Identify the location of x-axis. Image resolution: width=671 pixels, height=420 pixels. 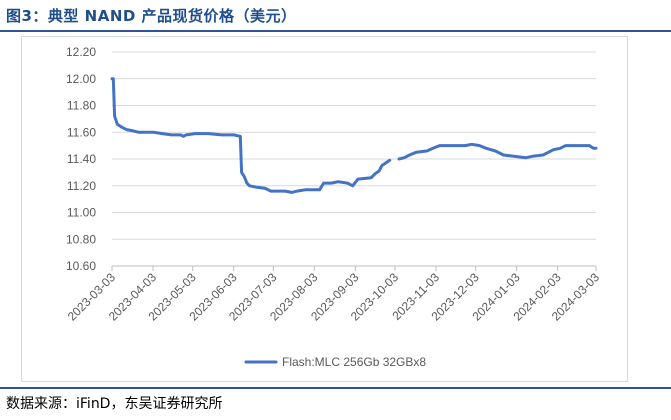
(354, 268).